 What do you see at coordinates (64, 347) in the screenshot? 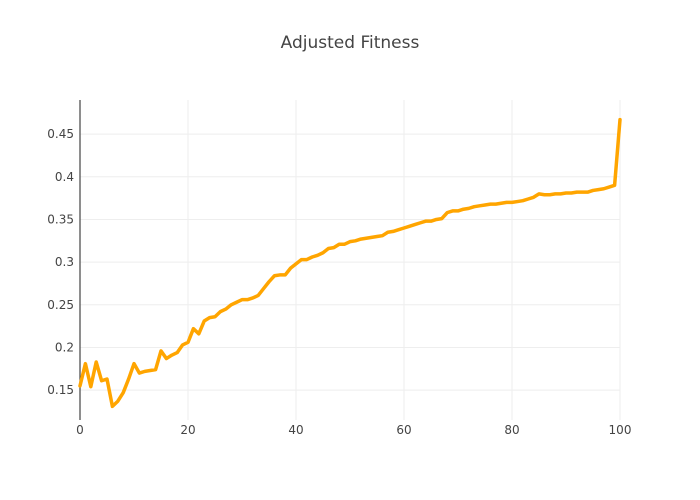
I see `y-tick-label: 0.2` at bounding box center [64, 347].